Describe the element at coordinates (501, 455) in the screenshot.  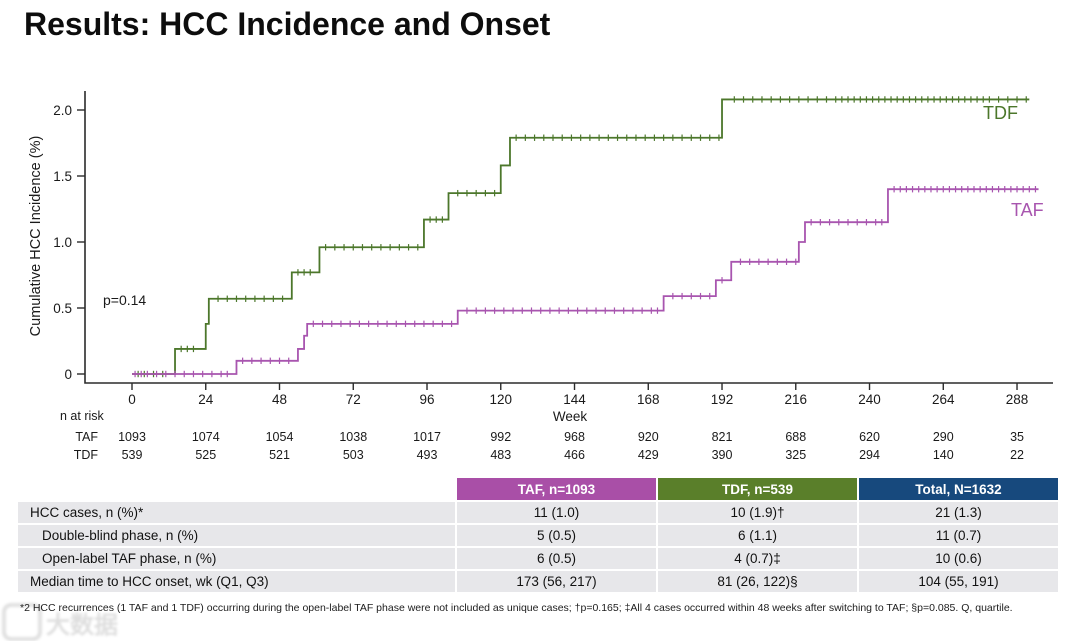
I see `n-at-risk-value: 483` at that location.